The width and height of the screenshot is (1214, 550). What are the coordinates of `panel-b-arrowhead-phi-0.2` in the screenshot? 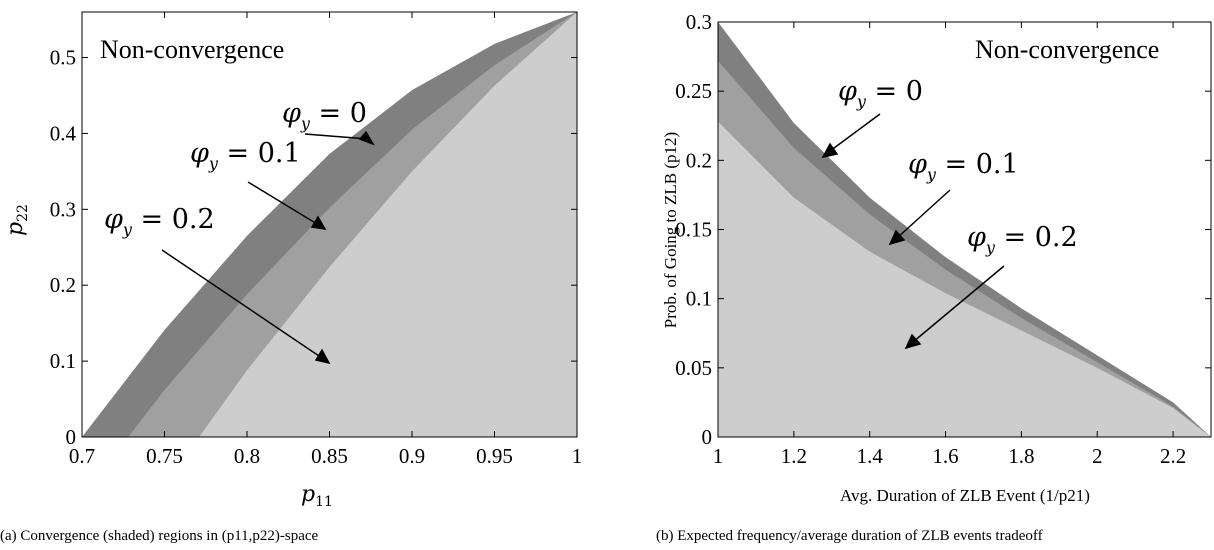 It's located at (913, 341).